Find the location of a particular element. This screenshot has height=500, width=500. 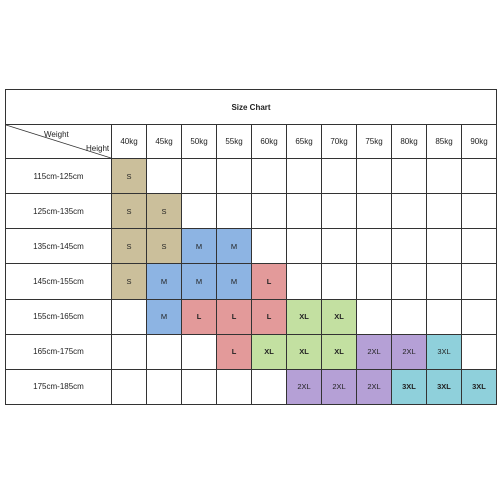

height-label: Height is located at coordinates (98, 148).